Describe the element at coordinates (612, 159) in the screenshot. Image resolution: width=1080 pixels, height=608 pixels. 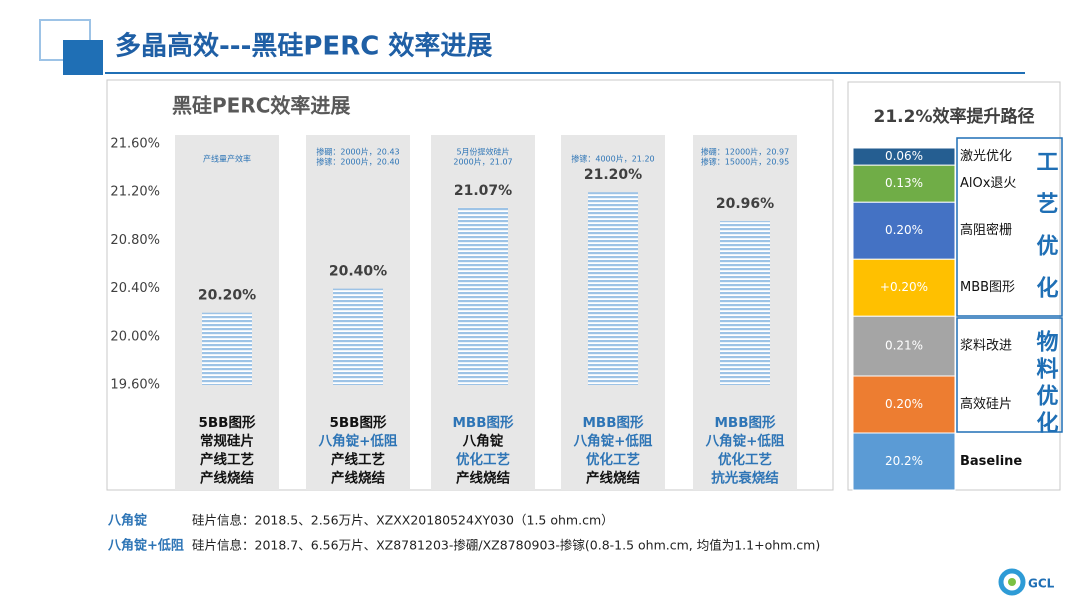
I see `bar-annotation: 掺镓：4000片，21.20` at that location.